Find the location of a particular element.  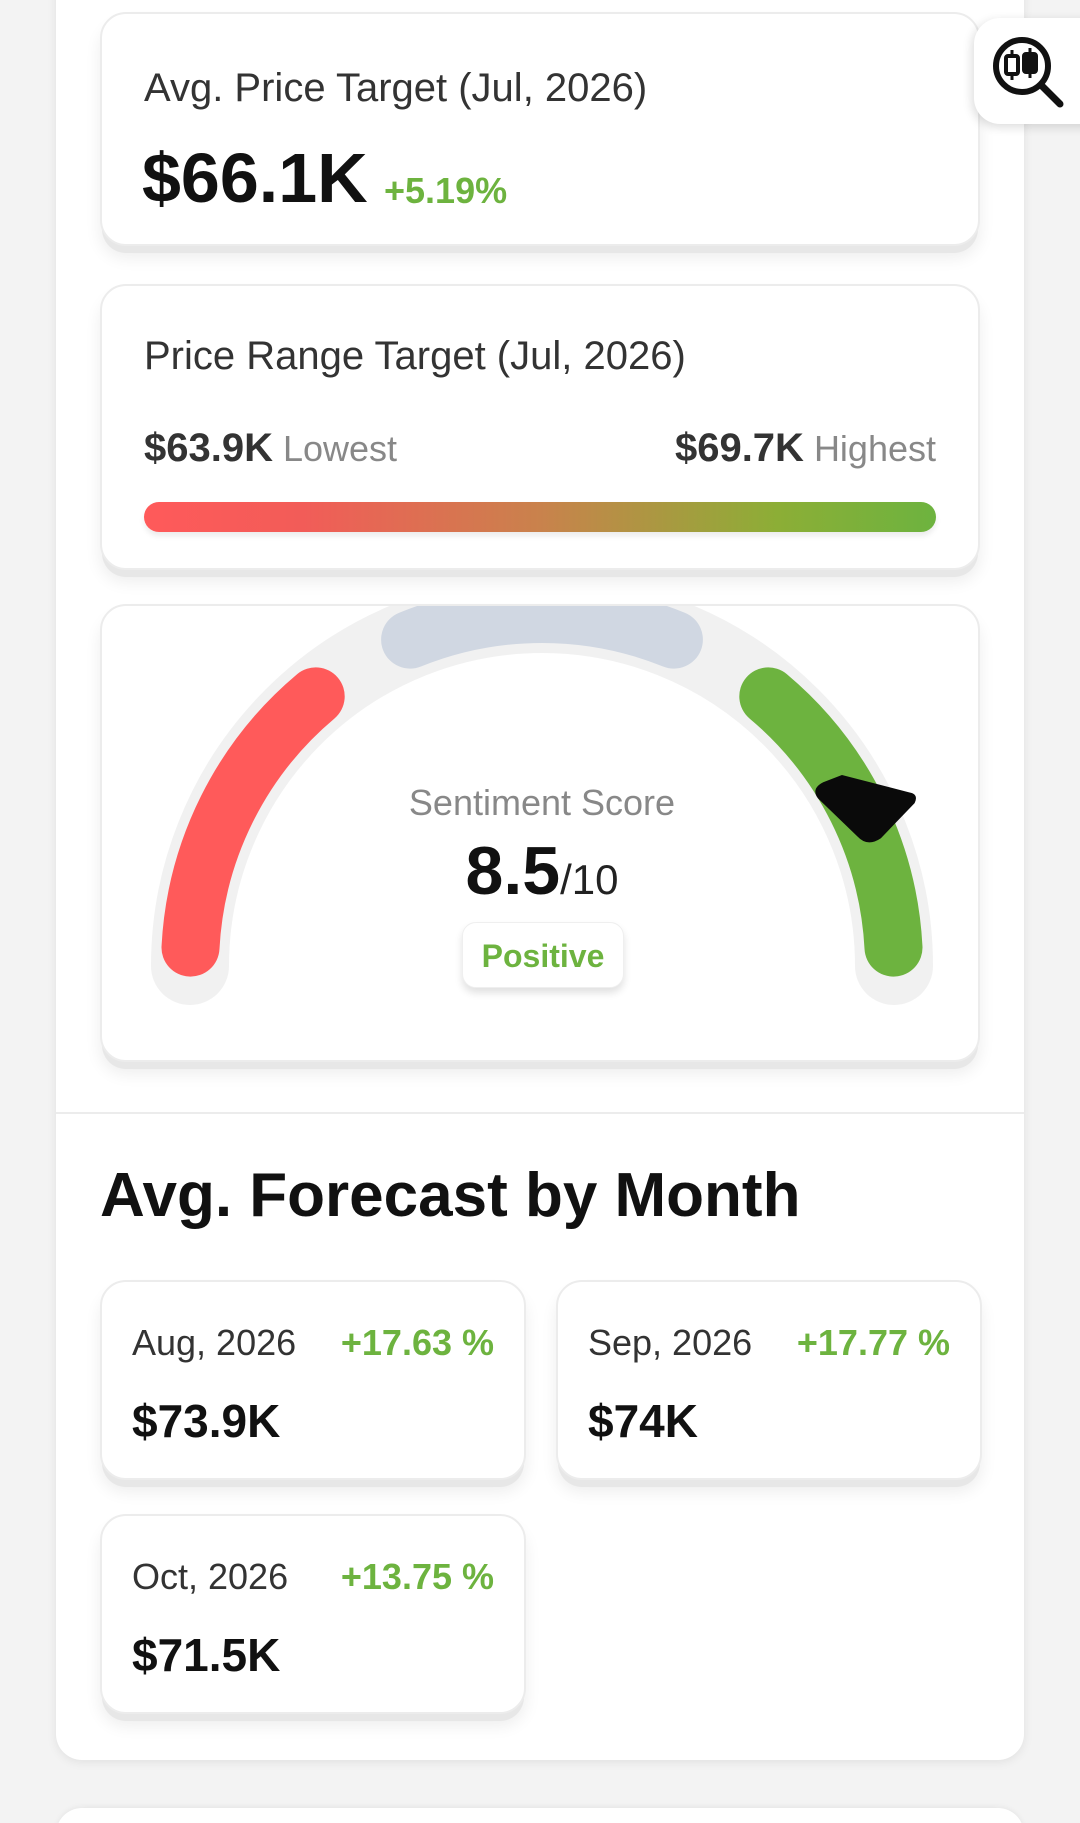

highest-price-label: Highest is located at coordinates (874, 448).